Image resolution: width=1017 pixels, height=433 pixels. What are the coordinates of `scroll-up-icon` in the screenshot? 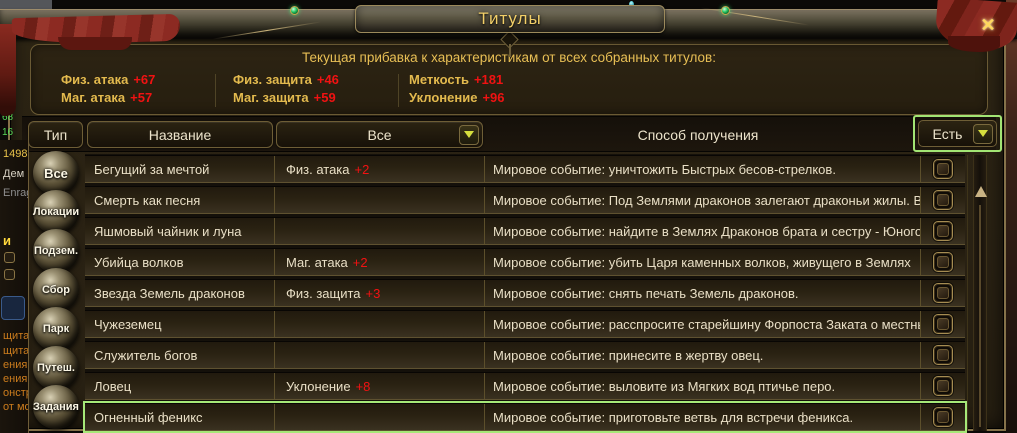 It's located at (981, 191).